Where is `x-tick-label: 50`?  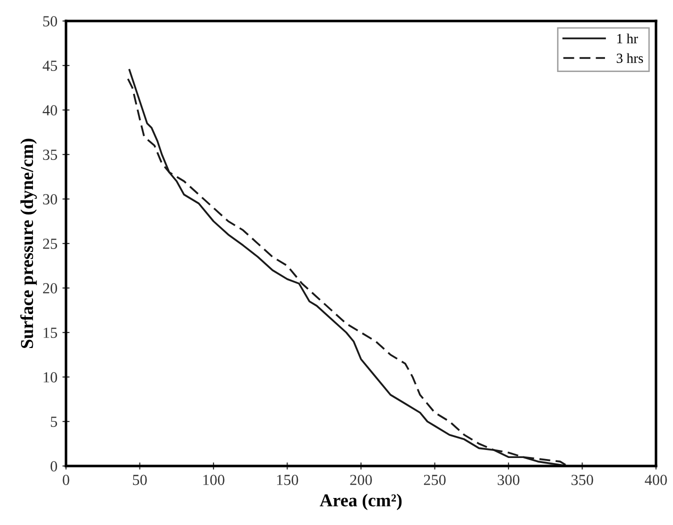 x-tick-label: 50 is located at coordinates (140, 480).